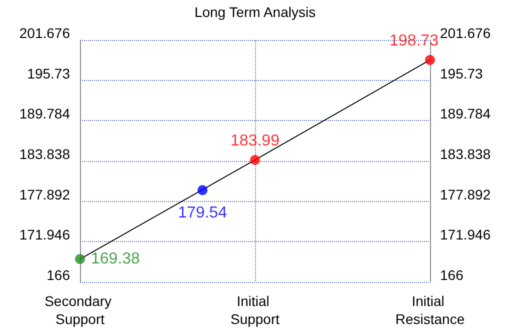  I want to click on data-label: 179.54, so click(203, 213).